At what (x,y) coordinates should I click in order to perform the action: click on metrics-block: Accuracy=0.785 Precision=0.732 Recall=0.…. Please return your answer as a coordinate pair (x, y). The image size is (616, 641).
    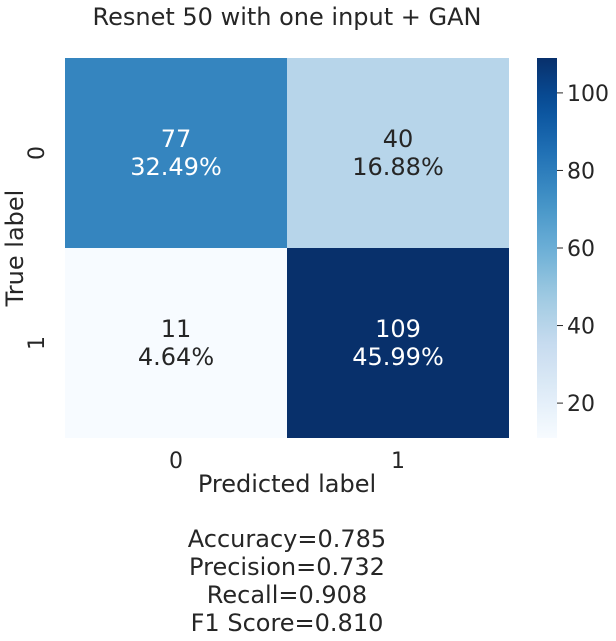
    Looking at the image, I should click on (287, 581).